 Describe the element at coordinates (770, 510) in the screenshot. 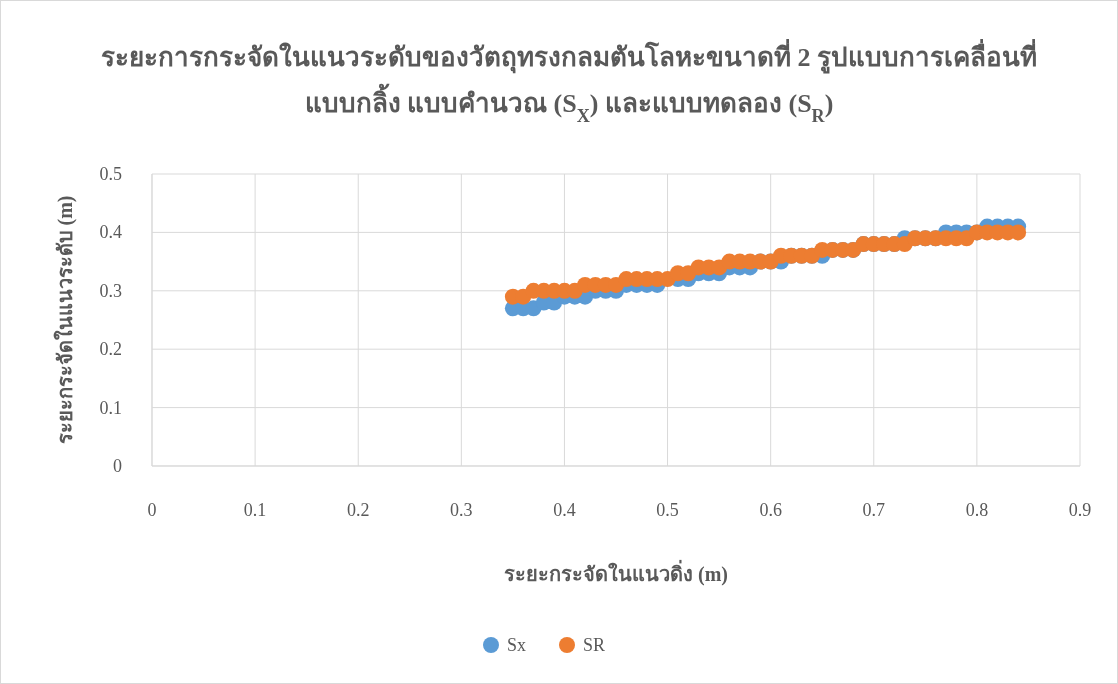

I see `x-tick-label: 0.6` at that location.